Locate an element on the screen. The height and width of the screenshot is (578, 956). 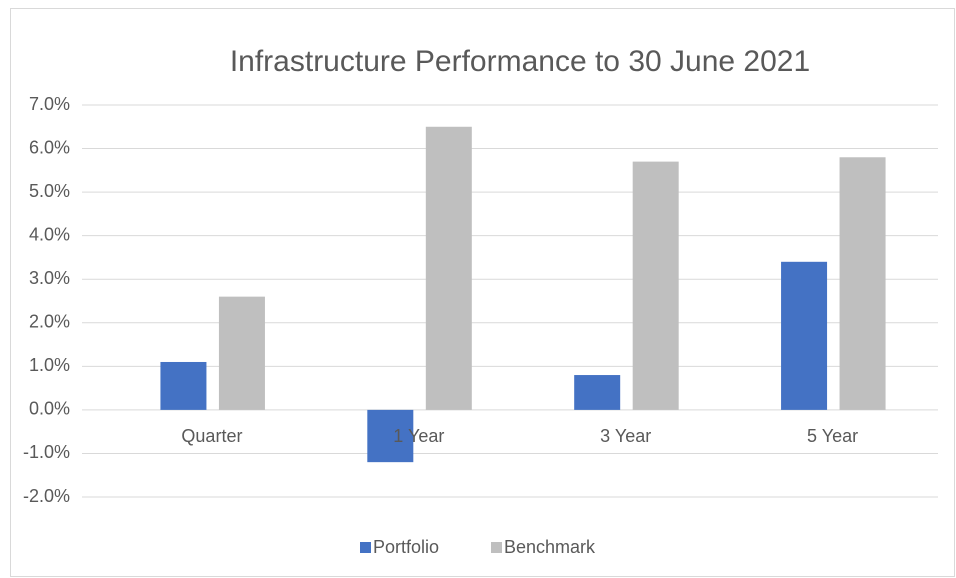
y-tick-label: 2.0% is located at coordinates (49, 322).